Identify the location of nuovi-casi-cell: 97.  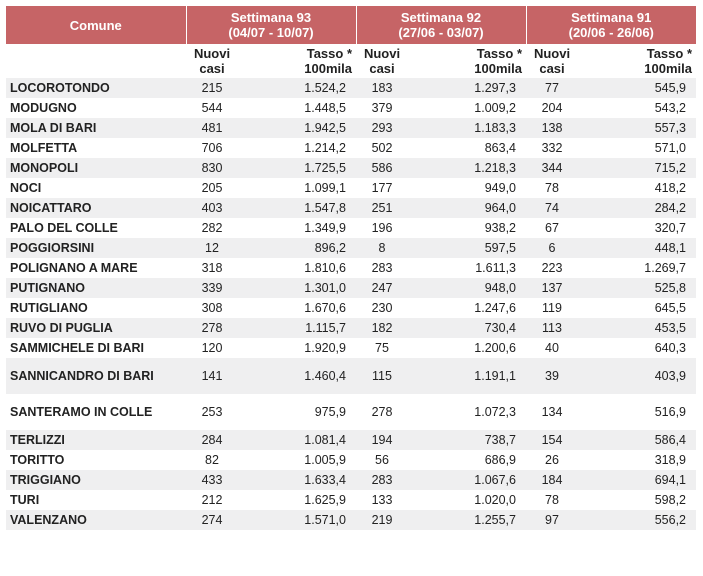
(552, 520).